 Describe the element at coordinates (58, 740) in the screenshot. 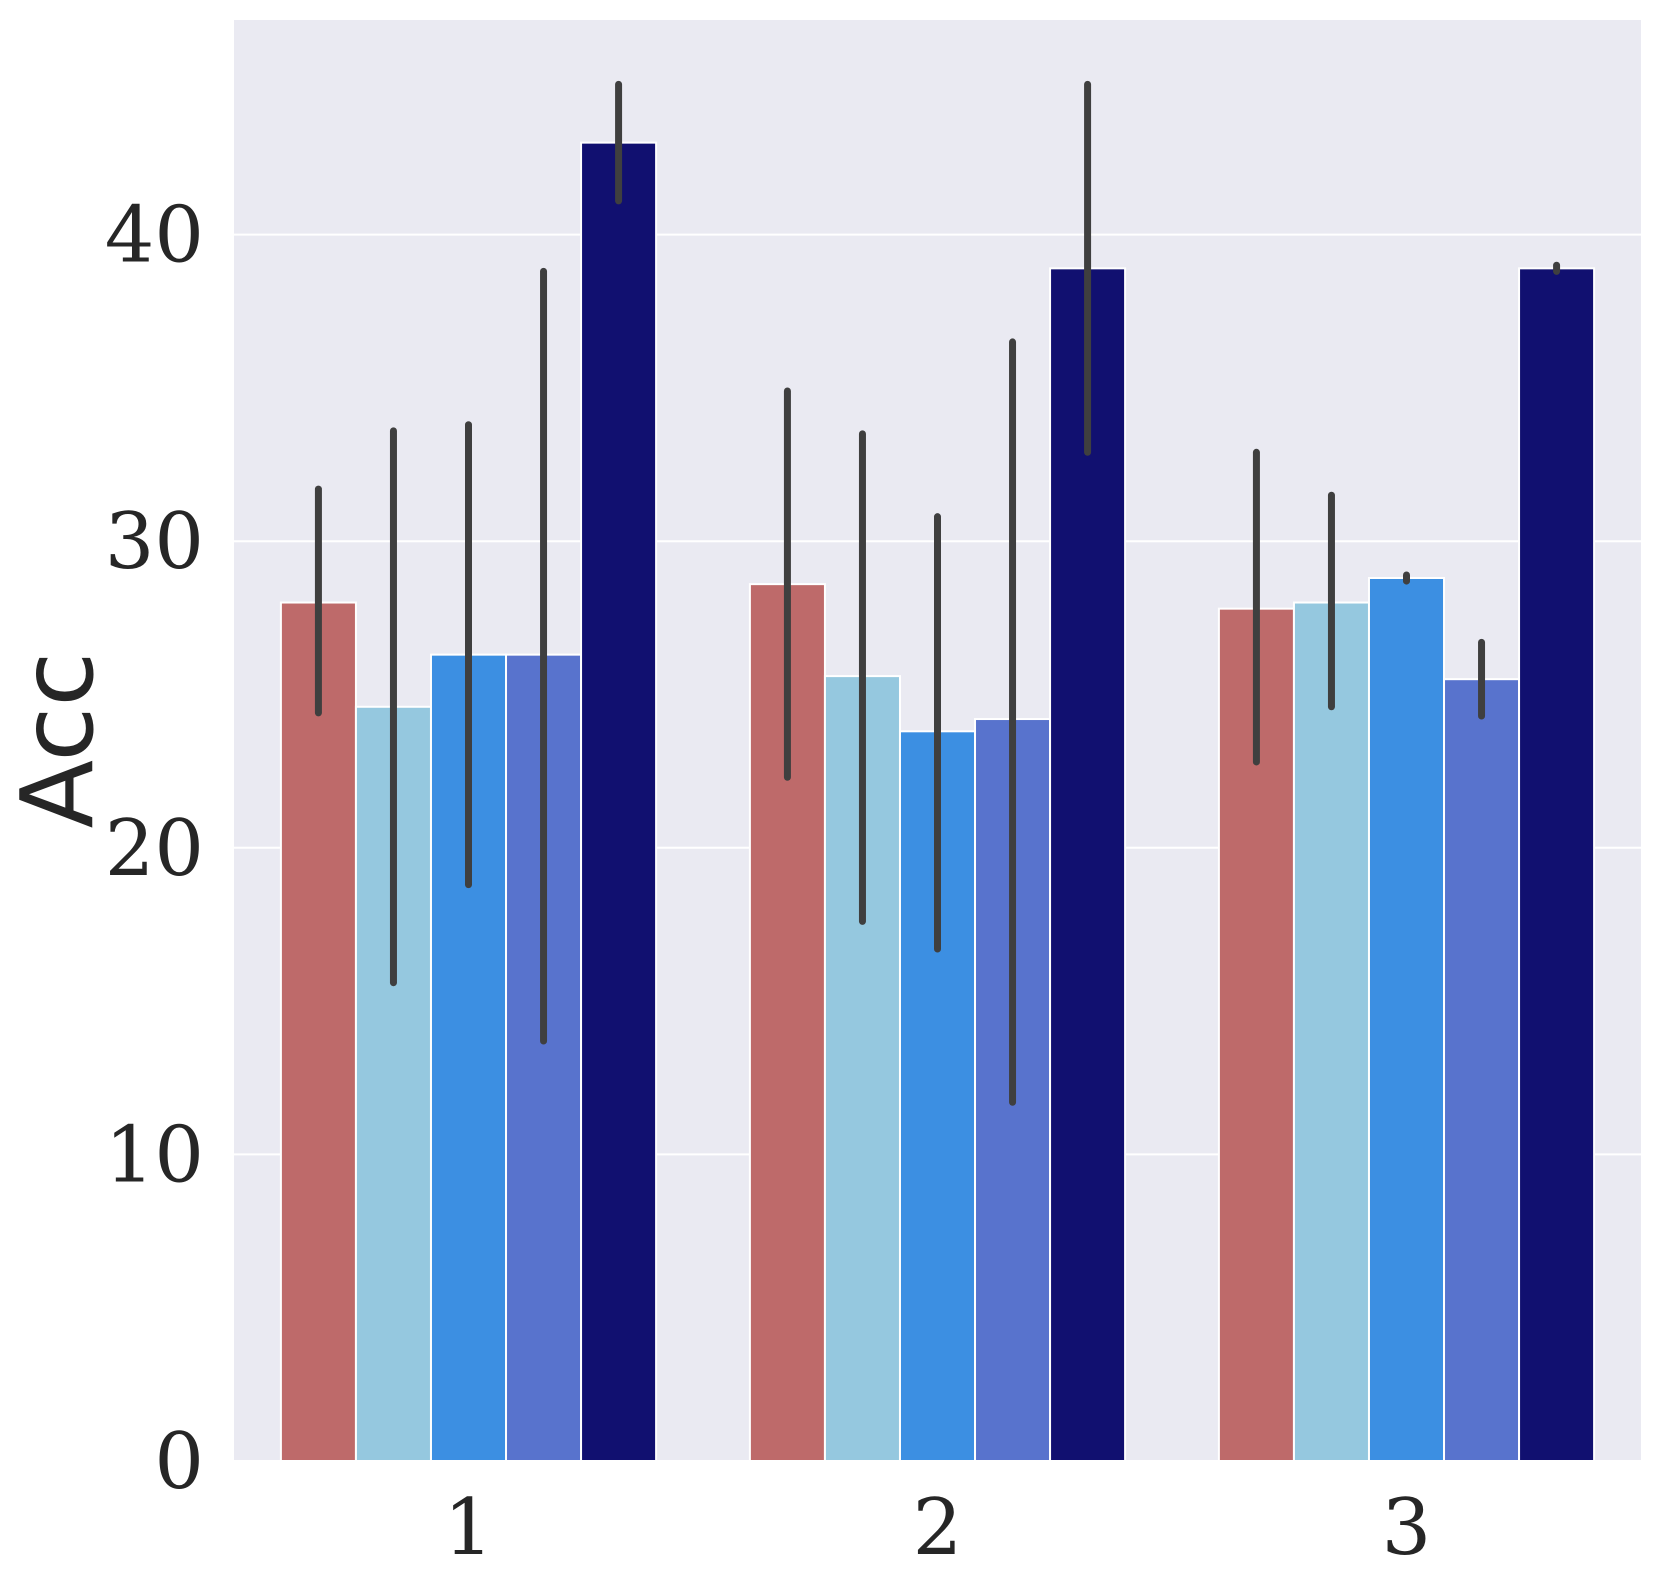

I see `y-axis-label: Acc` at that location.